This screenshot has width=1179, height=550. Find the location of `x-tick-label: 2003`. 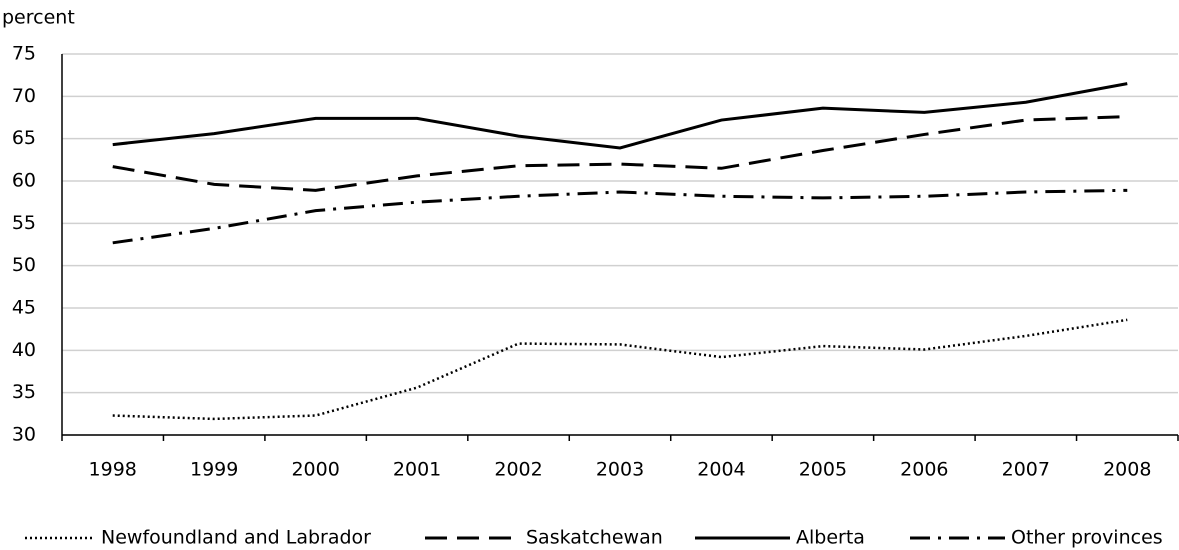

x-tick-label: 2003 is located at coordinates (620, 470).